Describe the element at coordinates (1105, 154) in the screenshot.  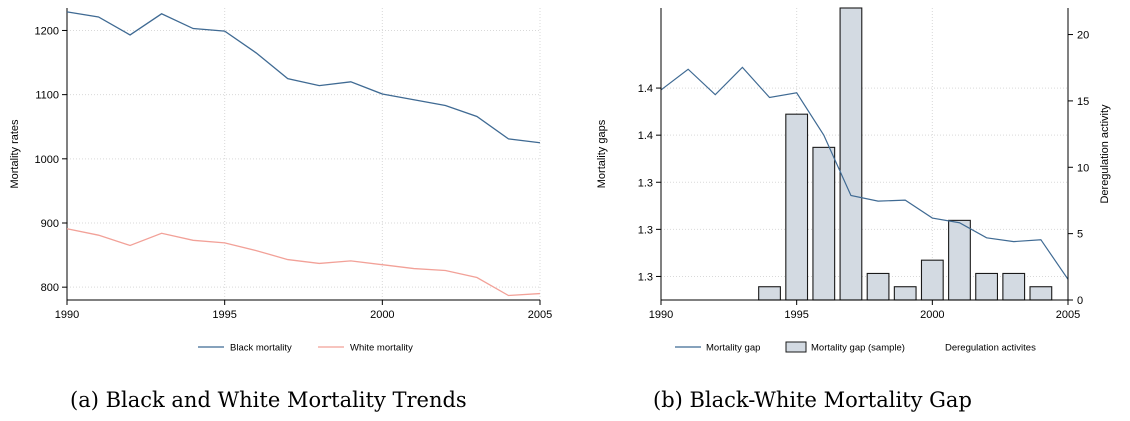
I see `y2-axis-label: Deregulation activity` at that location.